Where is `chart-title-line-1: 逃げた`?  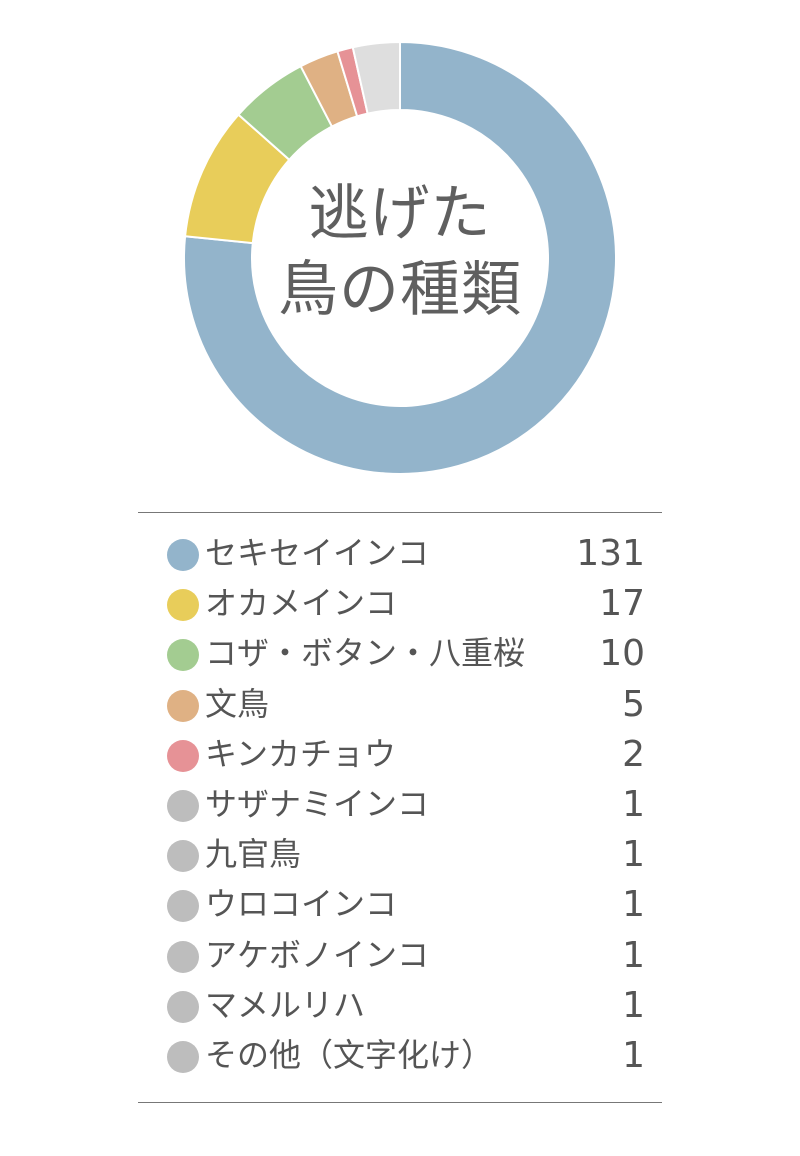 chart-title-line-1: 逃げた is located at coordinates (400, 214).